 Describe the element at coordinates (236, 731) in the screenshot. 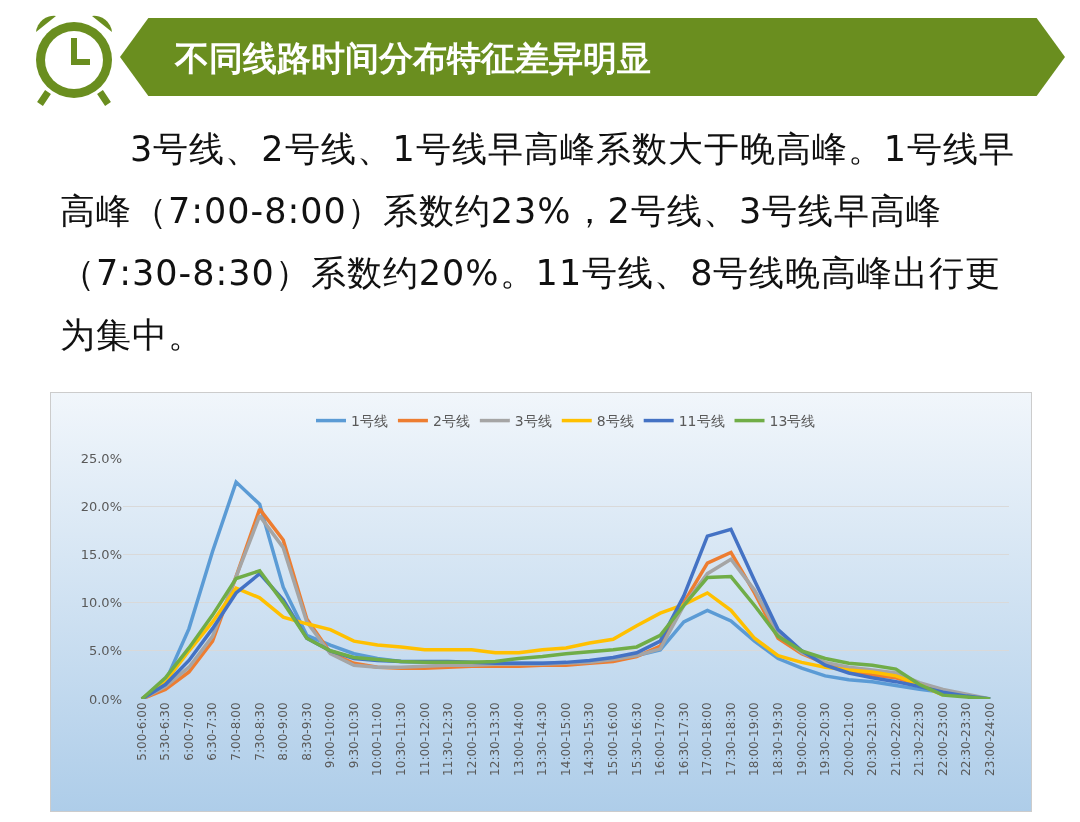

I see `x-tick-label: 7:00-8:00` at that location.